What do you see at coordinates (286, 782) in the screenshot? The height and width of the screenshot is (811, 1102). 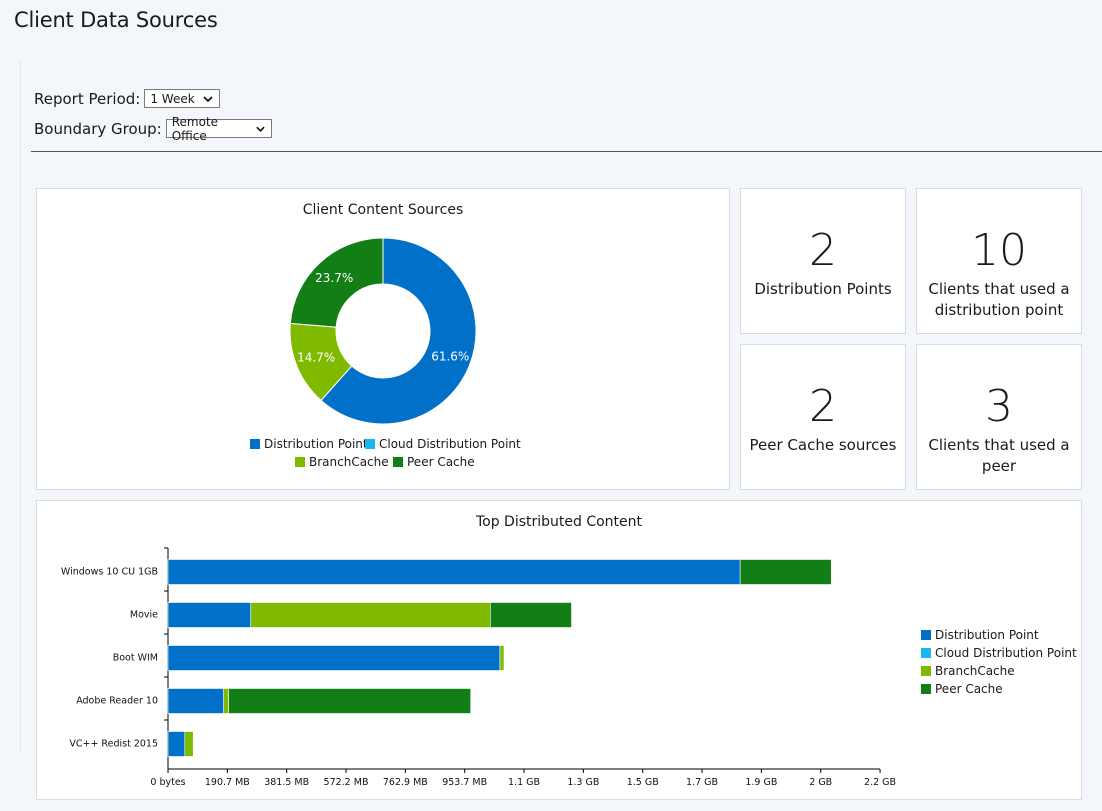 I see `x-tick-label: 381.5 MB` at bounding box center [286, 782].